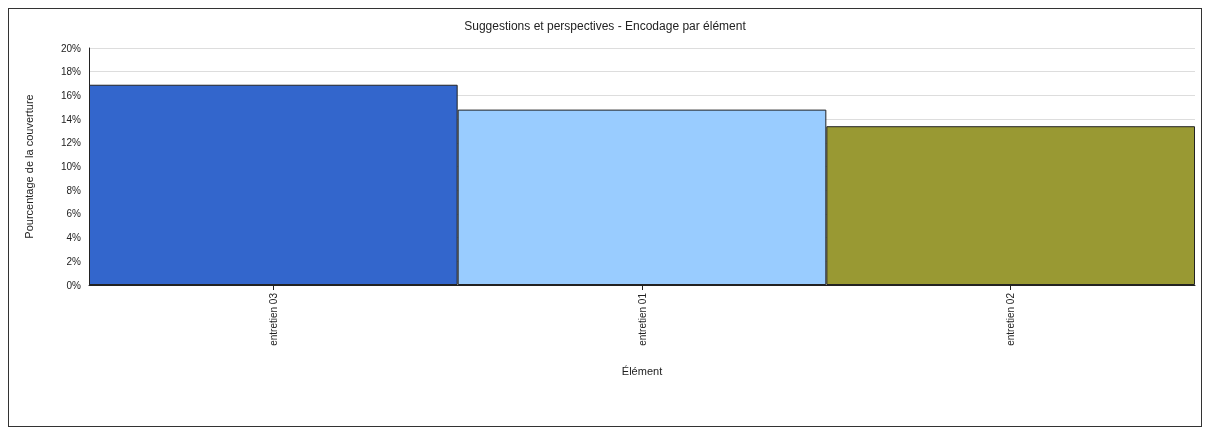 Image resolution: width=1212 pixels, height=437 pixels. Describe the element at coordinates (74, 261) in the screenshot. I see `y-tick-label: 2%` at that location.